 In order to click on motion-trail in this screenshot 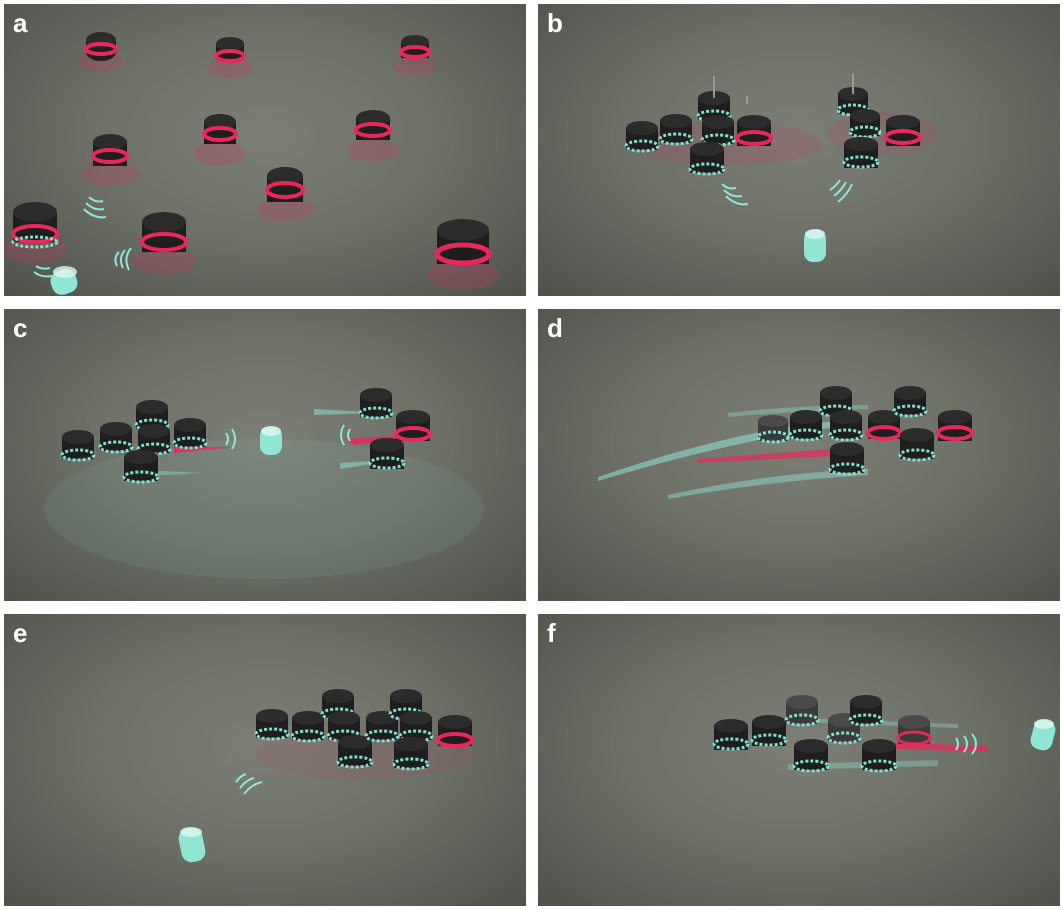, I will do `click(733, 452)`.